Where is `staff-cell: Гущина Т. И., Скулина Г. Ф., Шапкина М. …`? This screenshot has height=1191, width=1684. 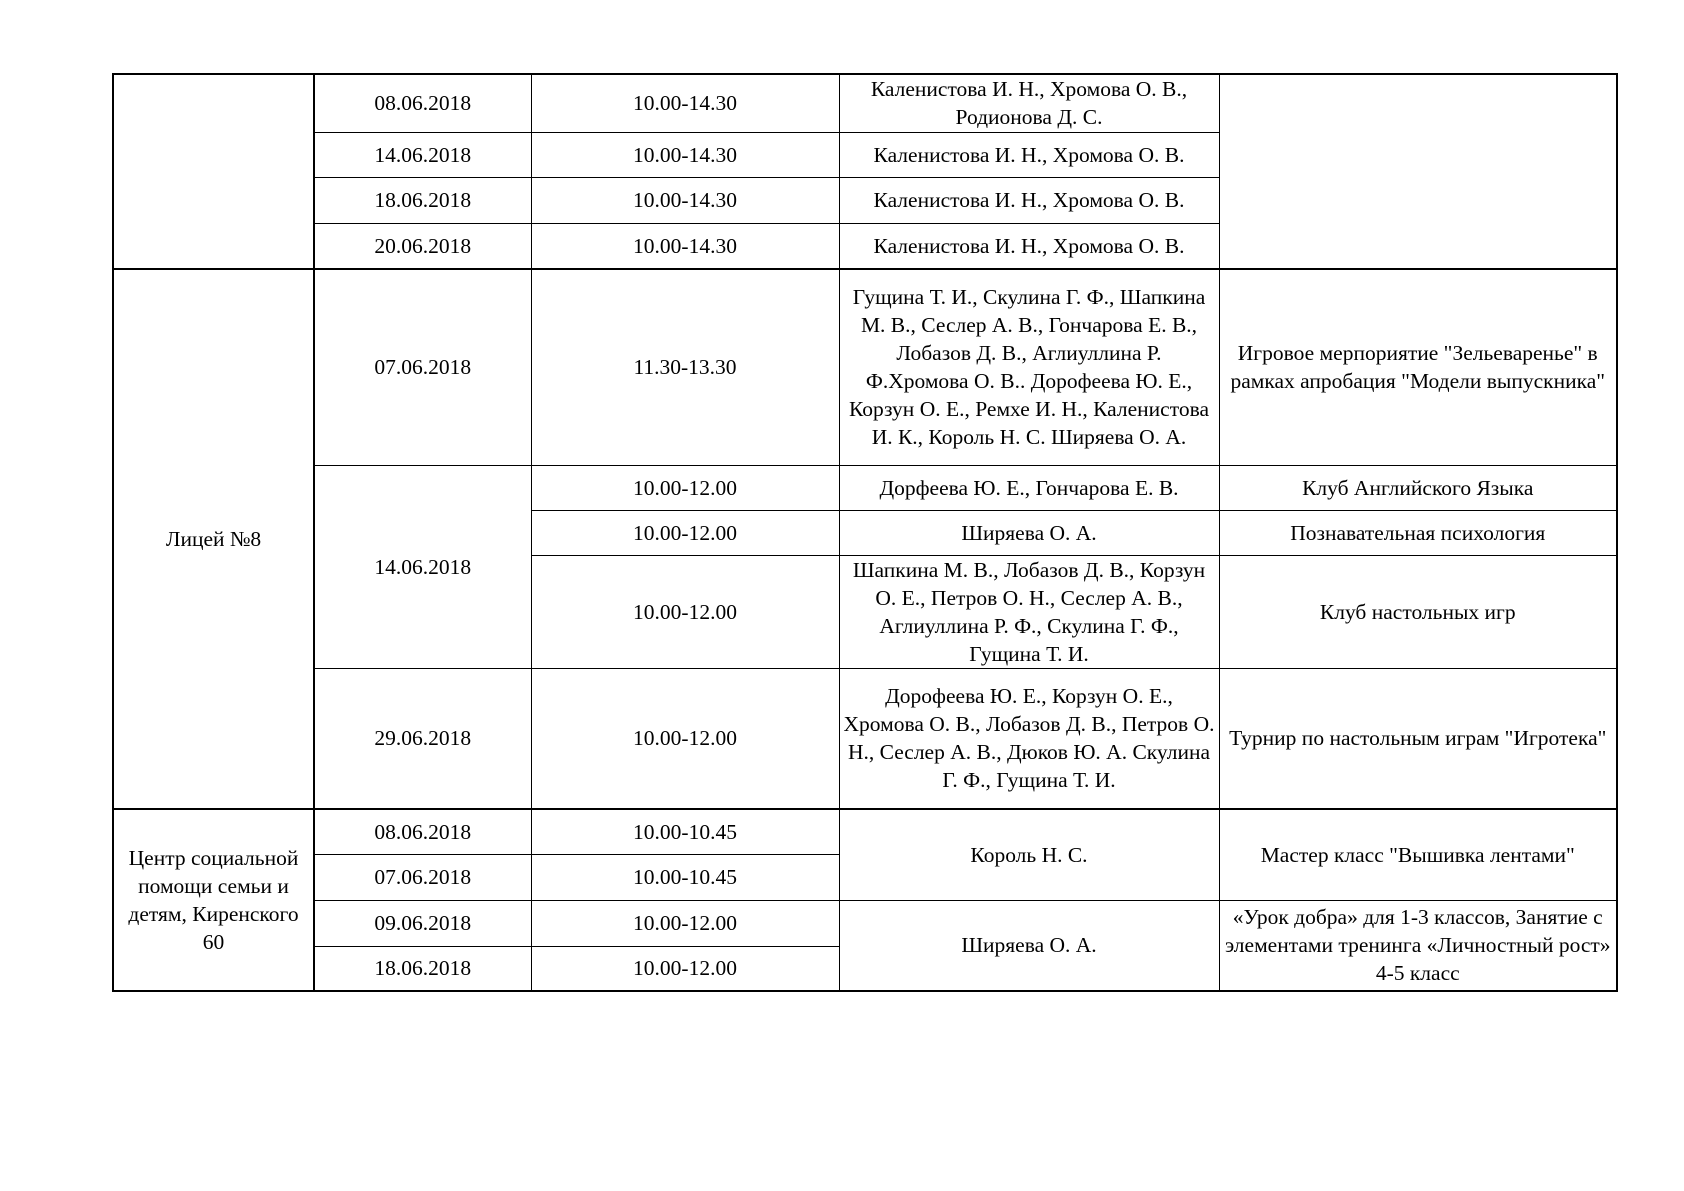
staff-cell: Гущина Т. И., Скулина Г. Ф., Шапкина М. … is located at coordinates (1029, 367).